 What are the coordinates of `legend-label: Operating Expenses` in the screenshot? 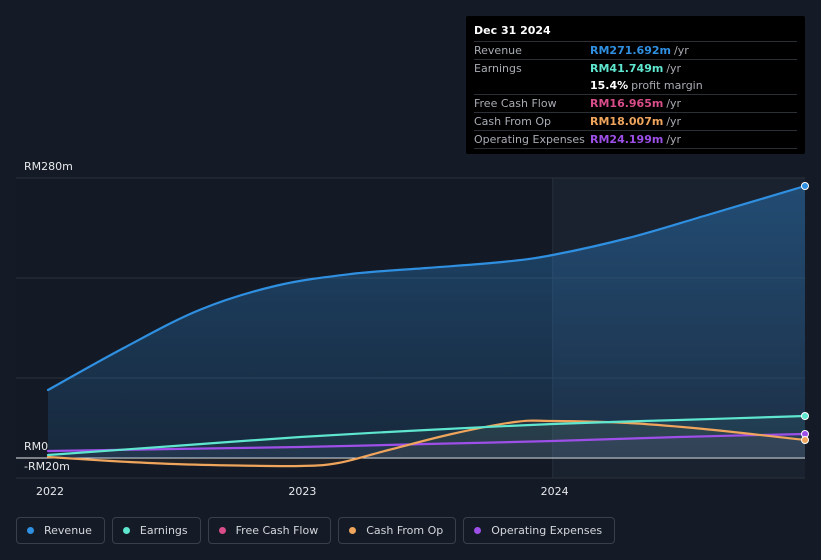 It's located at (547, 530).